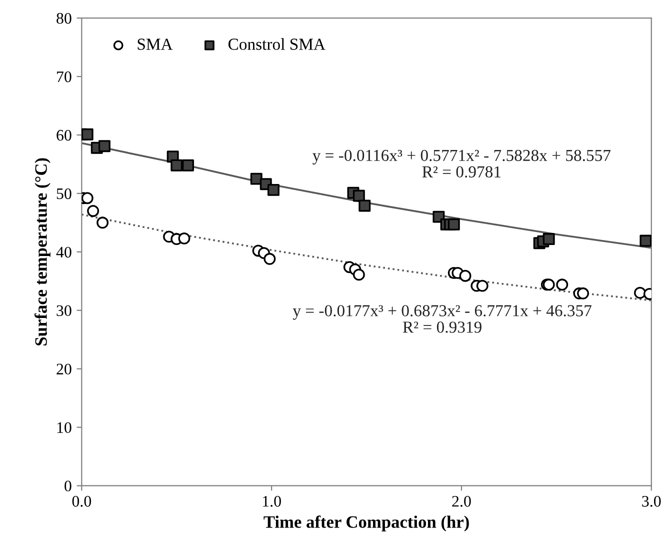  What do you see at coordinates (651, 501) in the screenshot?
I see `x-tick-label: 3.0` at bounding box center [651, 501].